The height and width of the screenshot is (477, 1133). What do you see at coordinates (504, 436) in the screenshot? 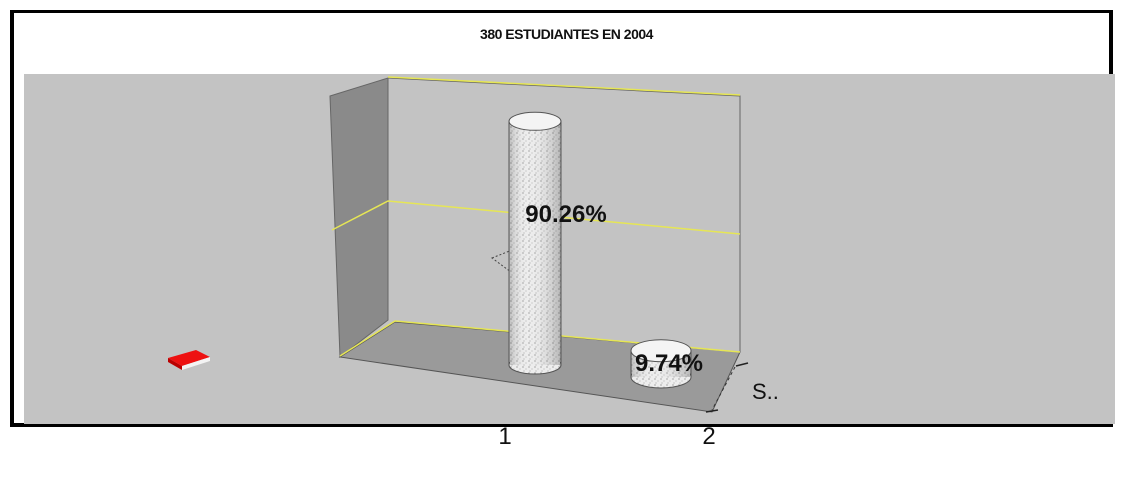
I see `x-tick-label: 1` at bounding box center [504, 436].